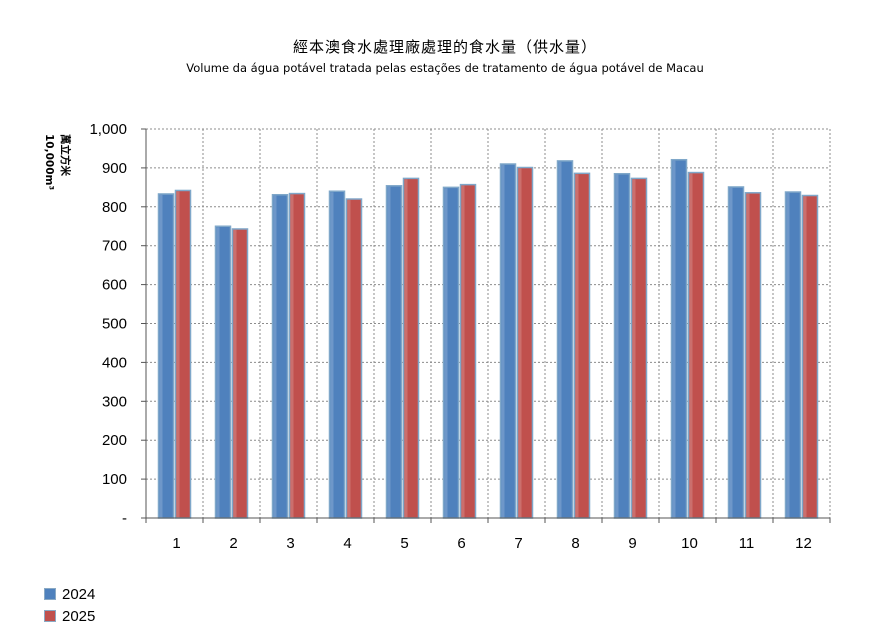 Image resolution: width=890 pixels, height=637 pixels. I want to click on x-tick-label: 4, so click(347, 543).